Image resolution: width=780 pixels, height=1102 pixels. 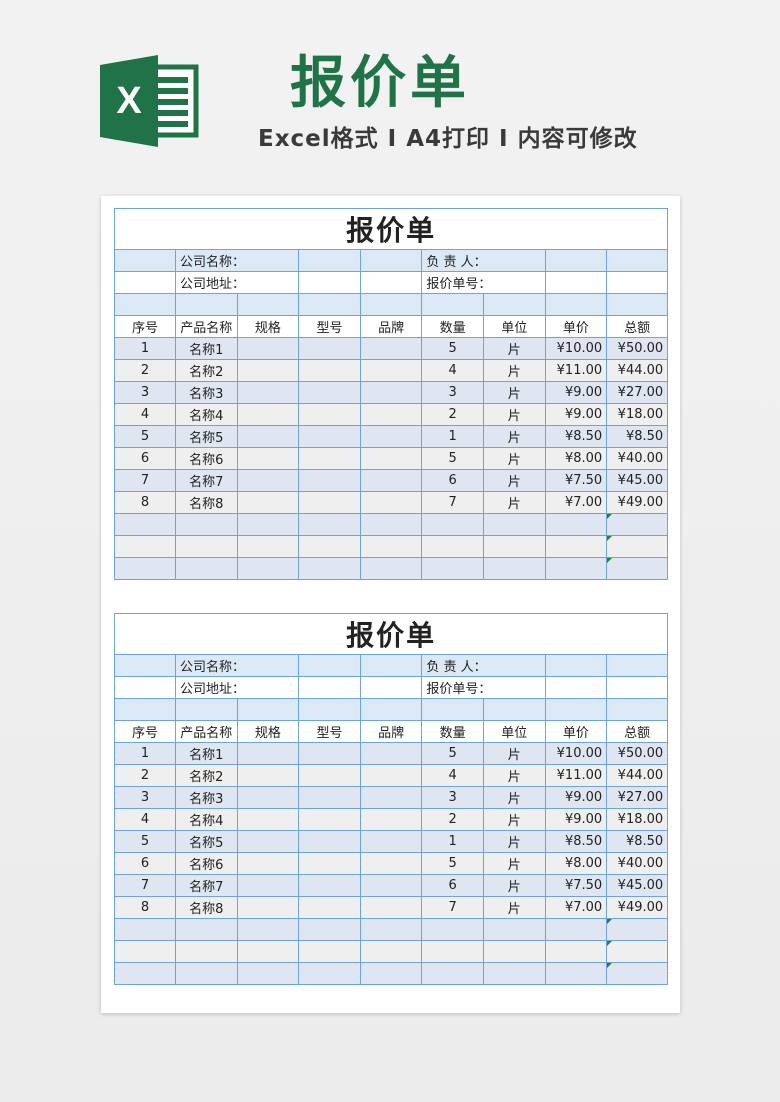 I want to click on product-name-cell: 名称6, so click(x=206, y=458).